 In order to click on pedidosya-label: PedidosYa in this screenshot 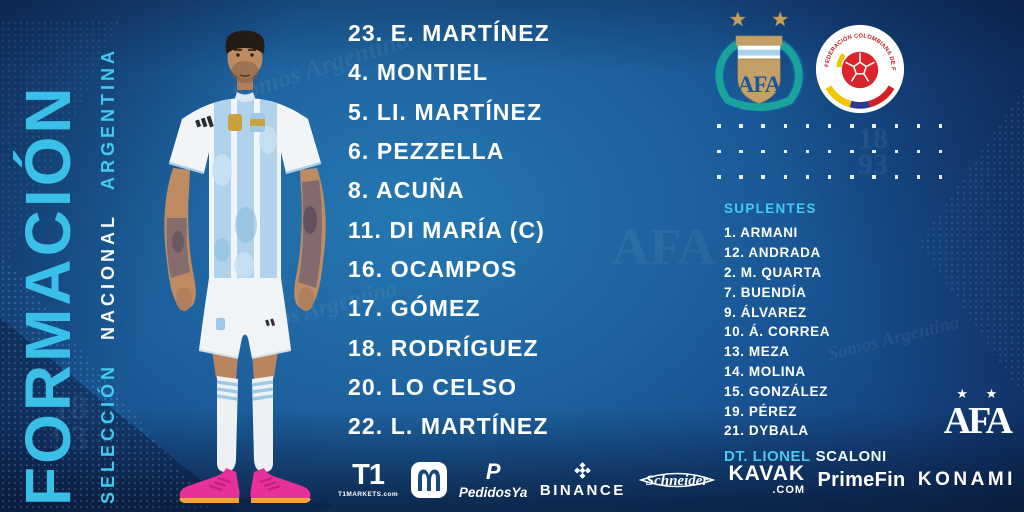, I will do `click(493, 492)`.